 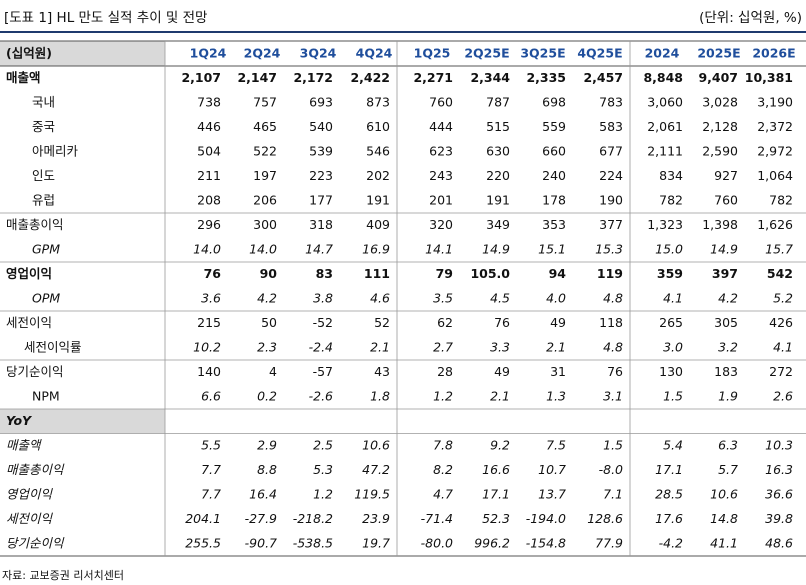 What do you see at coordinates (324, 273) in the screenshot?
I see `cell: 83` at bounding box center [324, 273].